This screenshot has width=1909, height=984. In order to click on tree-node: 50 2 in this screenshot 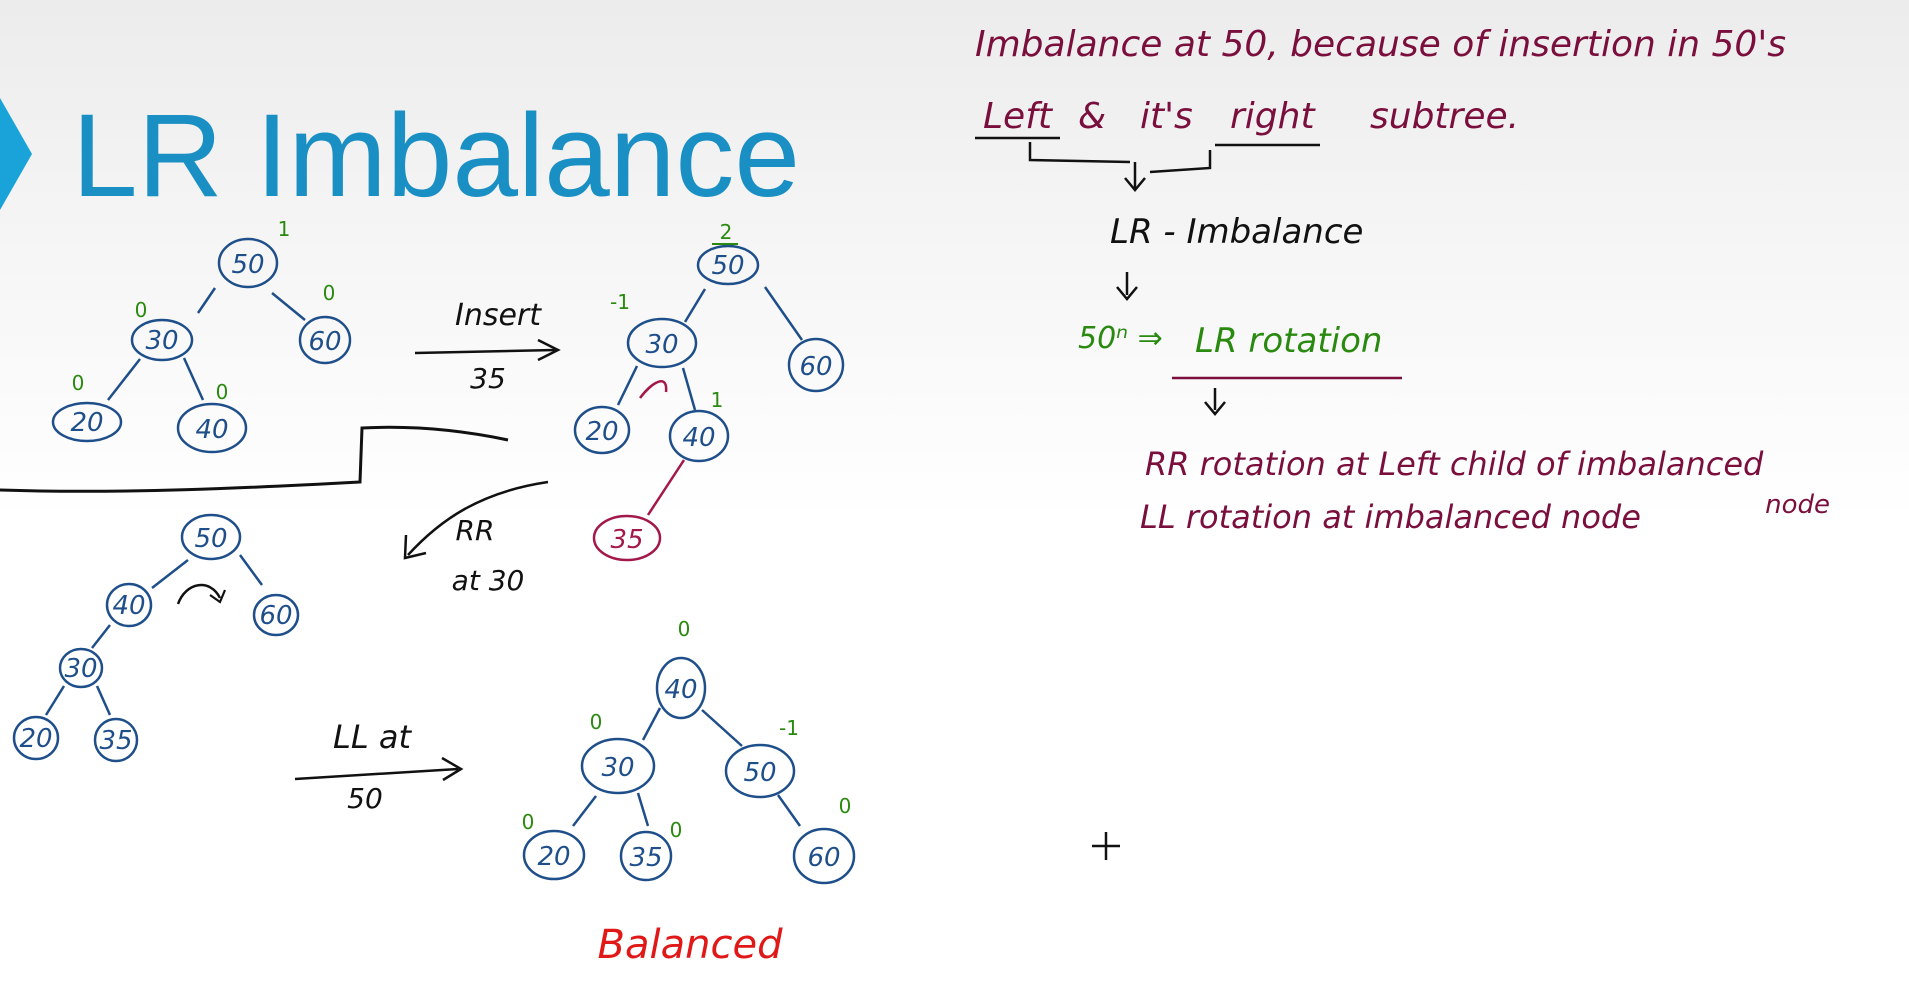, I will do `click(728, 253)`.